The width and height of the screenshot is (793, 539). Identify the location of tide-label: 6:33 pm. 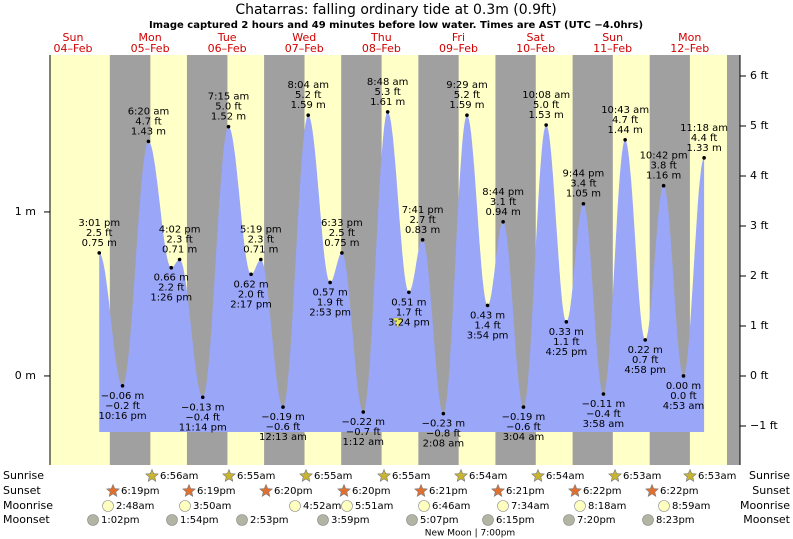
(342, 223).